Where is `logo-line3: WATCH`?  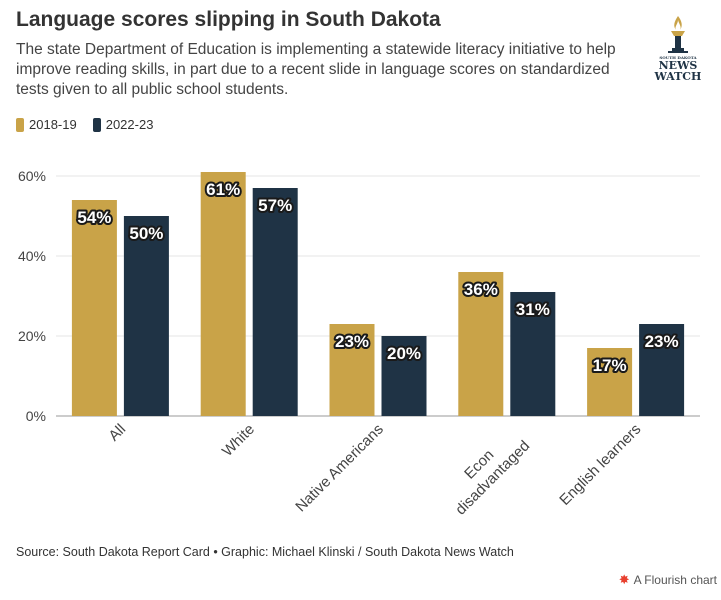 logo-line3: WATCH is located at coordinates (678, 76).